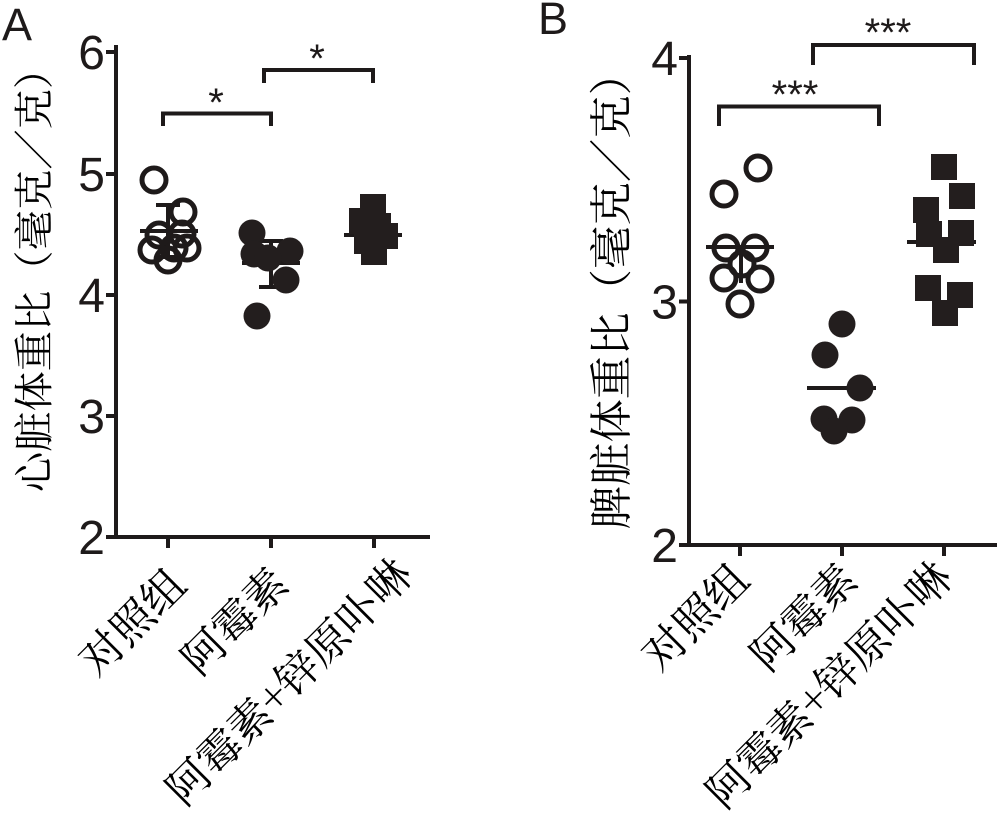 This screenshot has height=814, width=1000. I want to click on svg-text: 5, so click(91, 175).